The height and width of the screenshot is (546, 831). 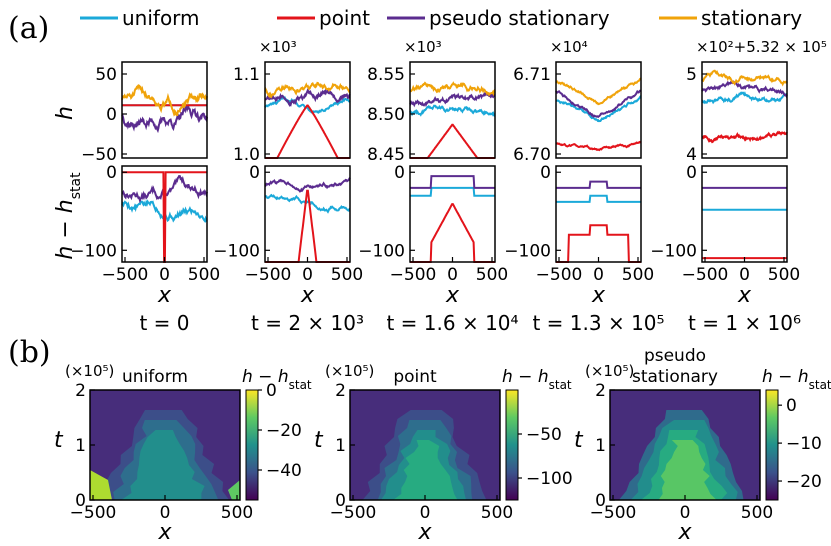 I want to click on colorbar-label: h − hstat, so click(x=277, y=379).